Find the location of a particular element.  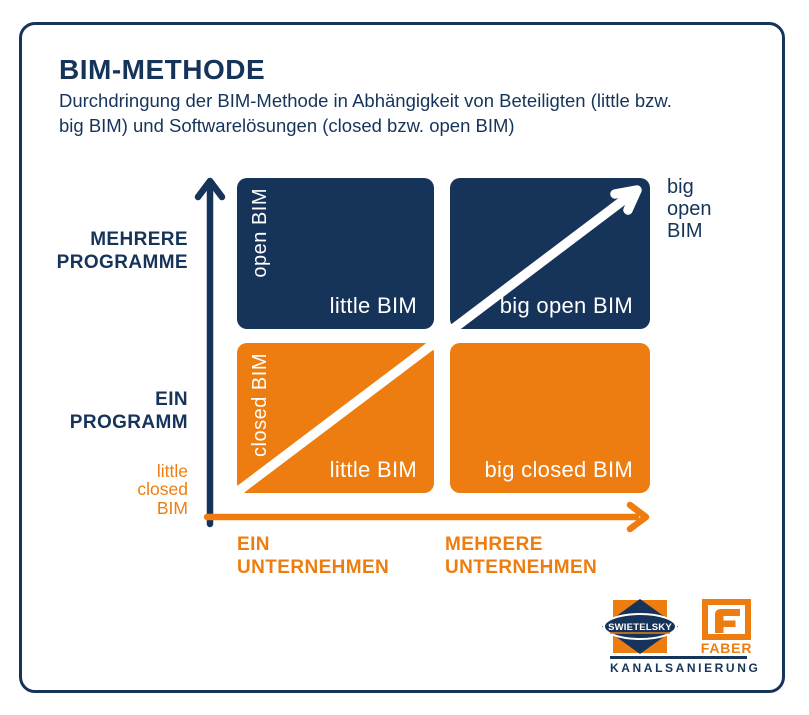

faber-wordmark: FABER is located at coordinates (726, 648).